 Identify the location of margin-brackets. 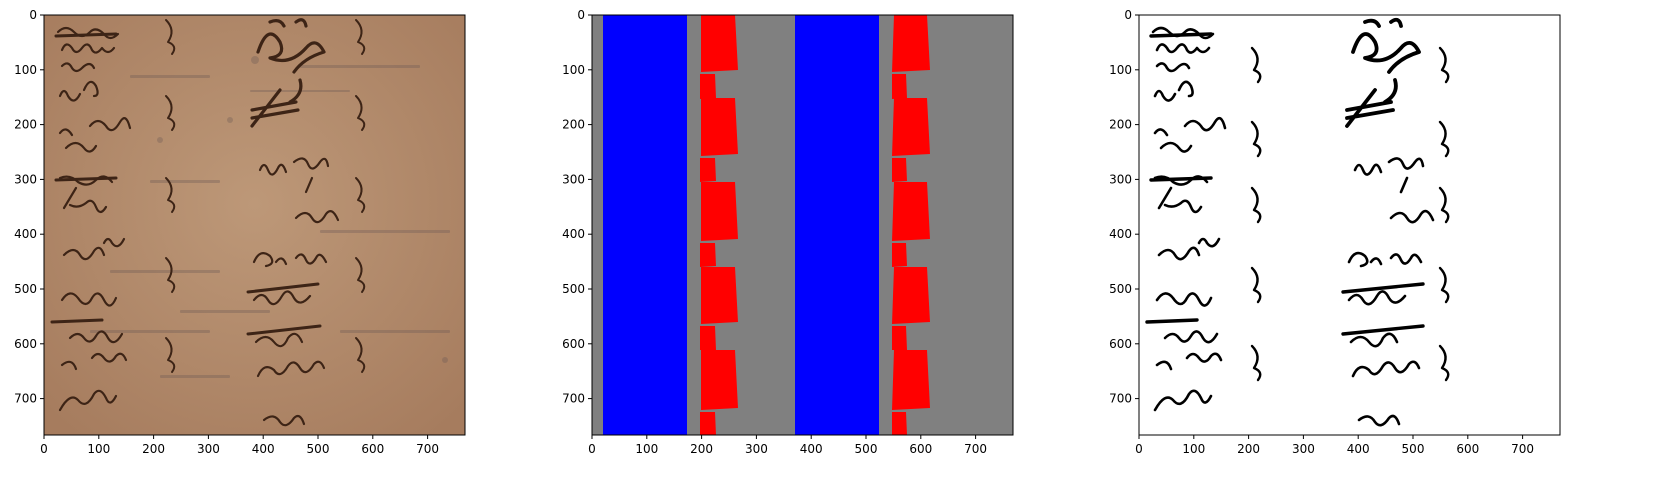
(265, 196).